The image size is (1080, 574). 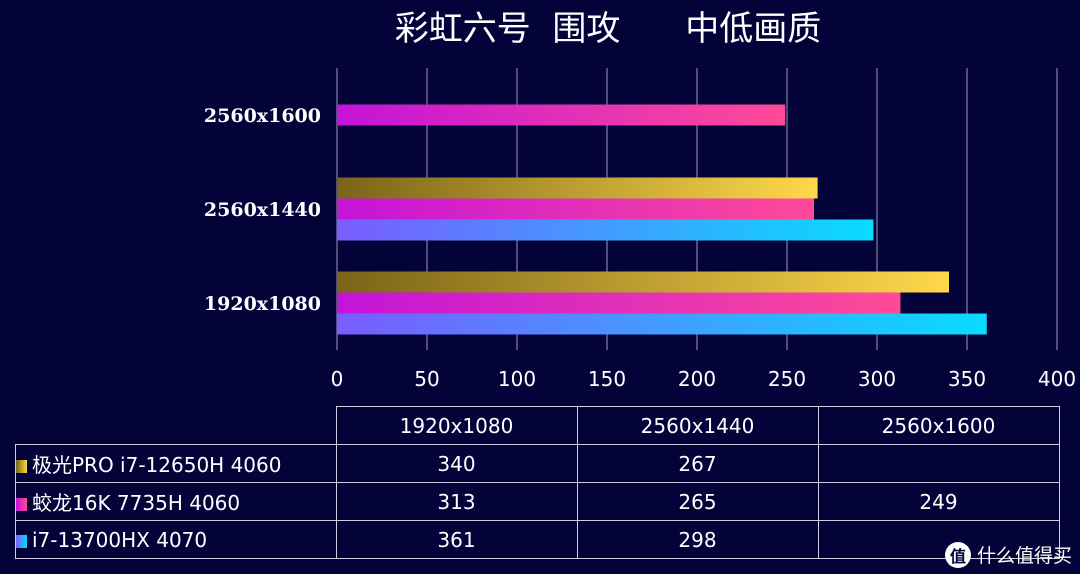 I want to click on table-corner, so click(x=176, y=425).